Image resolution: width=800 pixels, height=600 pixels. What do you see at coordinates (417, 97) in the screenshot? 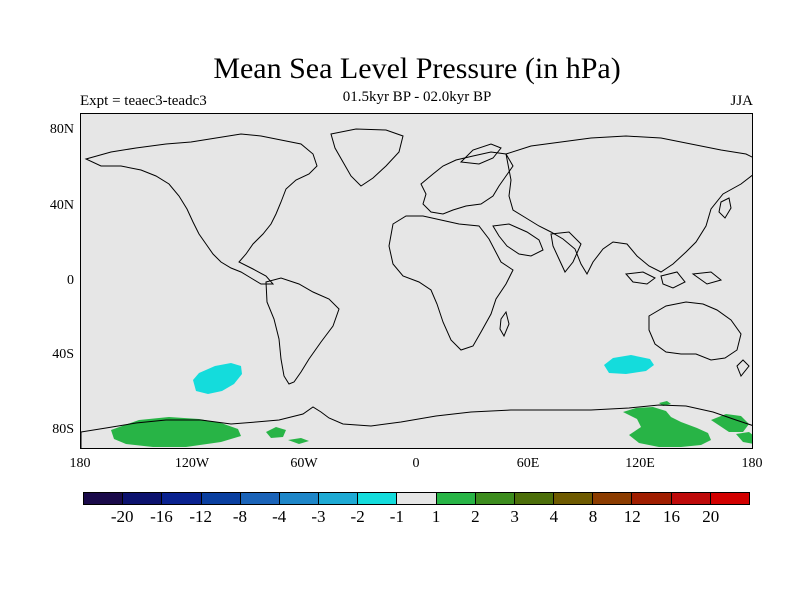
I see `chart-subtitle: 01.5kyr BP - 02.0kyr BP` at bounding box center [417, 97].